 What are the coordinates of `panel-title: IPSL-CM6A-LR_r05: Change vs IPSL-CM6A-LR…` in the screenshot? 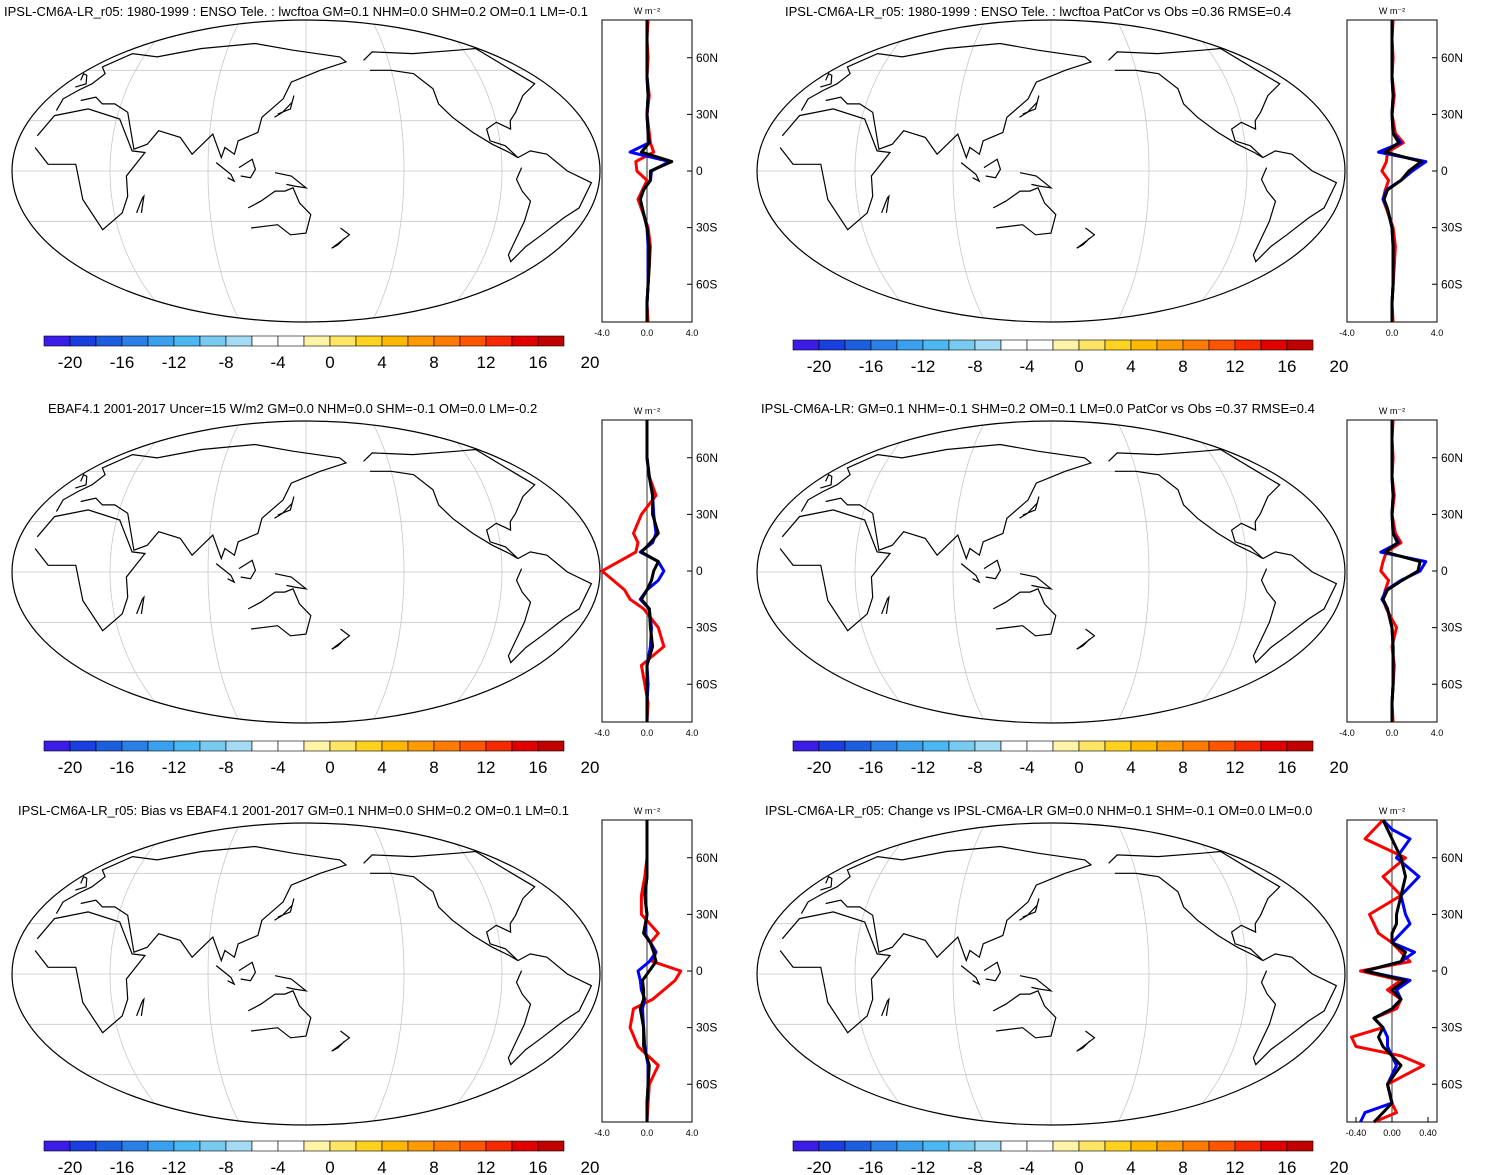 It's located at (1039, 810).